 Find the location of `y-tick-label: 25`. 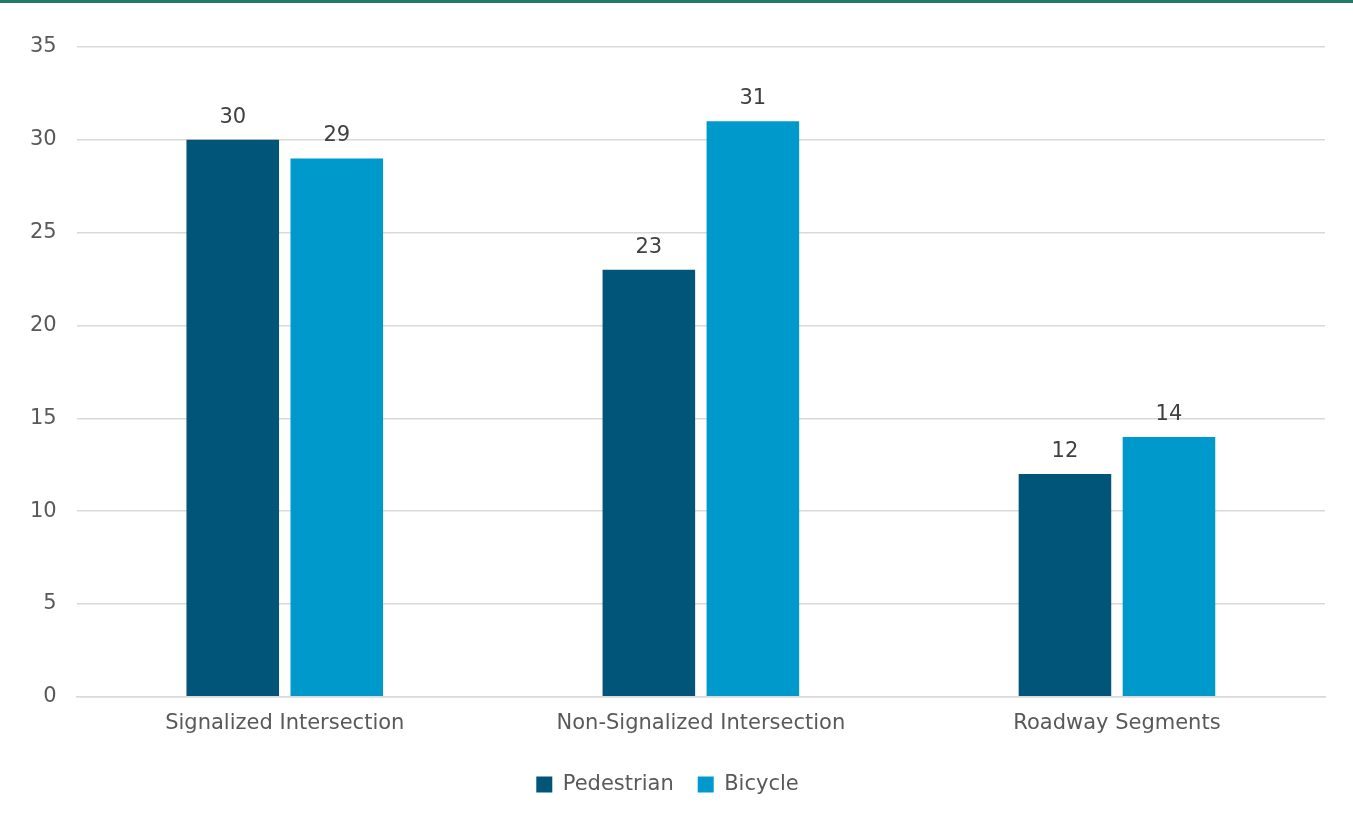

y-tick-label: 25 is located at coordinates (43, 231).